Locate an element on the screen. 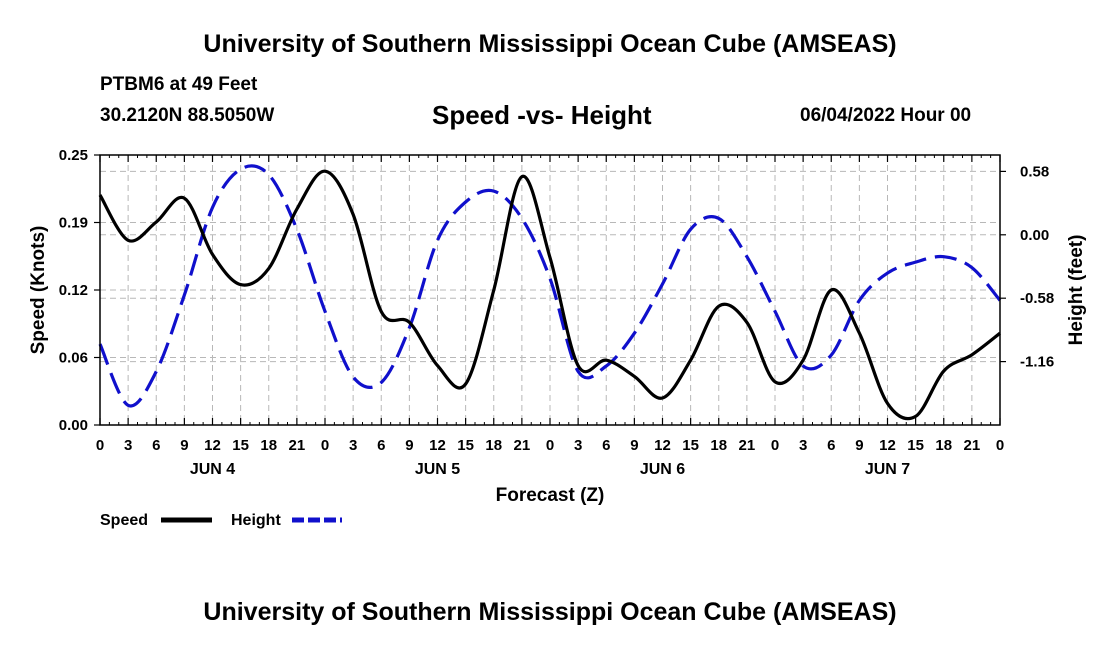 The image size is (1100, 650). y-left-tick-label: 0.12 is located at coordinates (73, 290).